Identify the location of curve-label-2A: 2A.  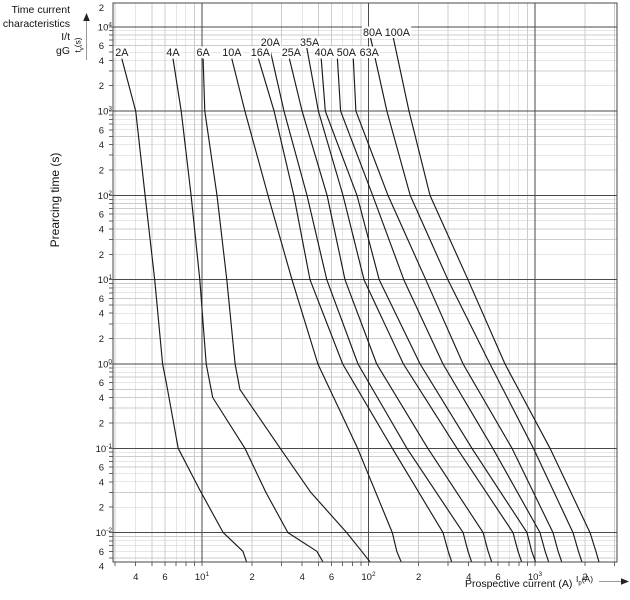
(122, 53).